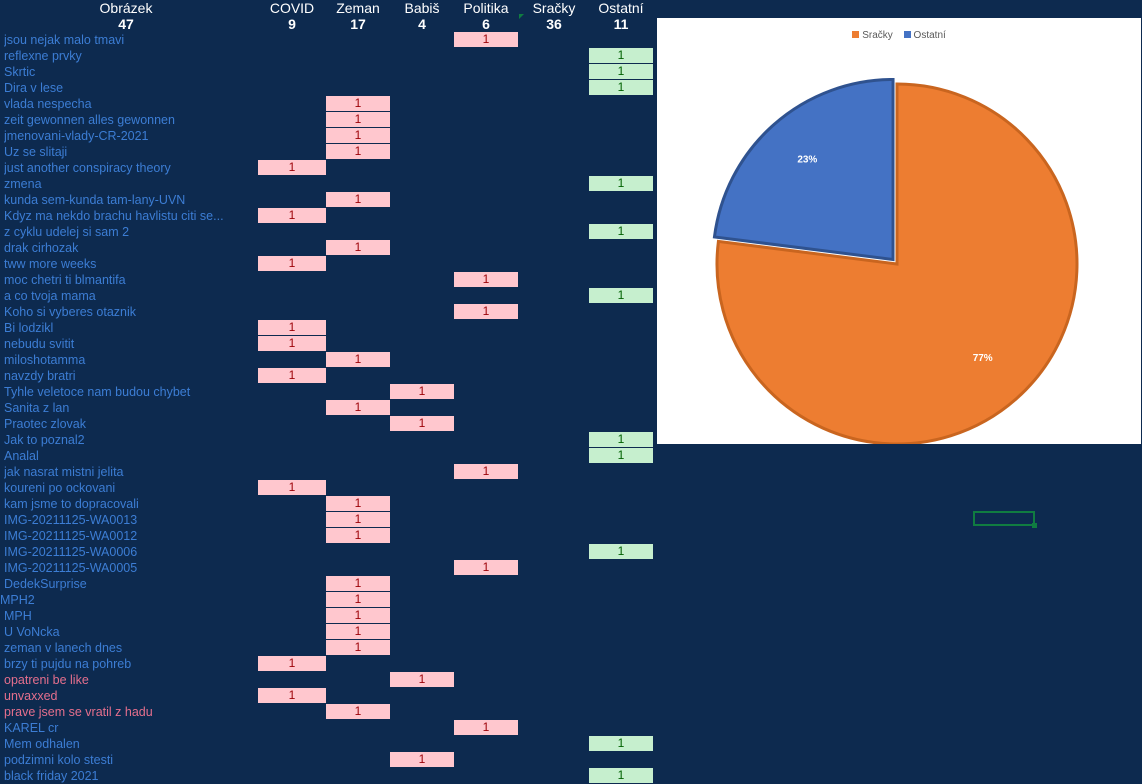  I want to click on image-name-link: jmenovani-vlady-CR-2021, so click(76, 136).